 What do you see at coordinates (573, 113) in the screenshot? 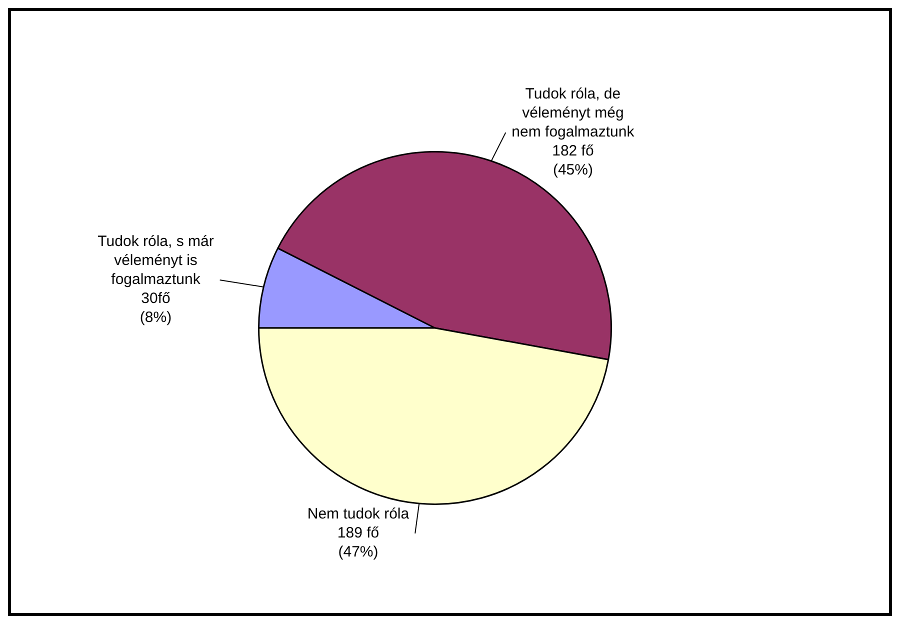
I see `slice-label: Tudok róla, de véleményt még nem fogalmaztunk` at bounding box center [573, 113].